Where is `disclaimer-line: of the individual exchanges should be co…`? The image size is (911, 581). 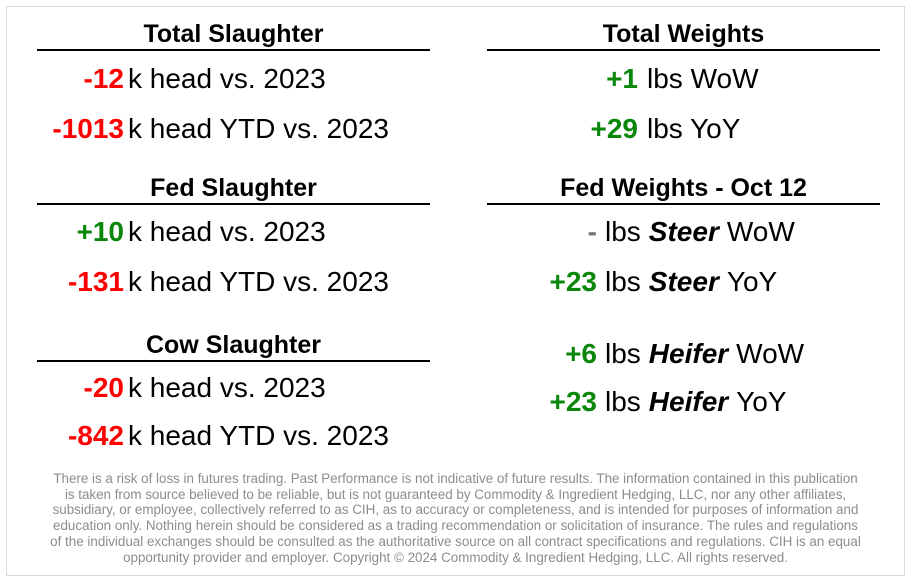 disclaimer-line: of the individual exchanges should be co… is located at coordinates (455, 541).